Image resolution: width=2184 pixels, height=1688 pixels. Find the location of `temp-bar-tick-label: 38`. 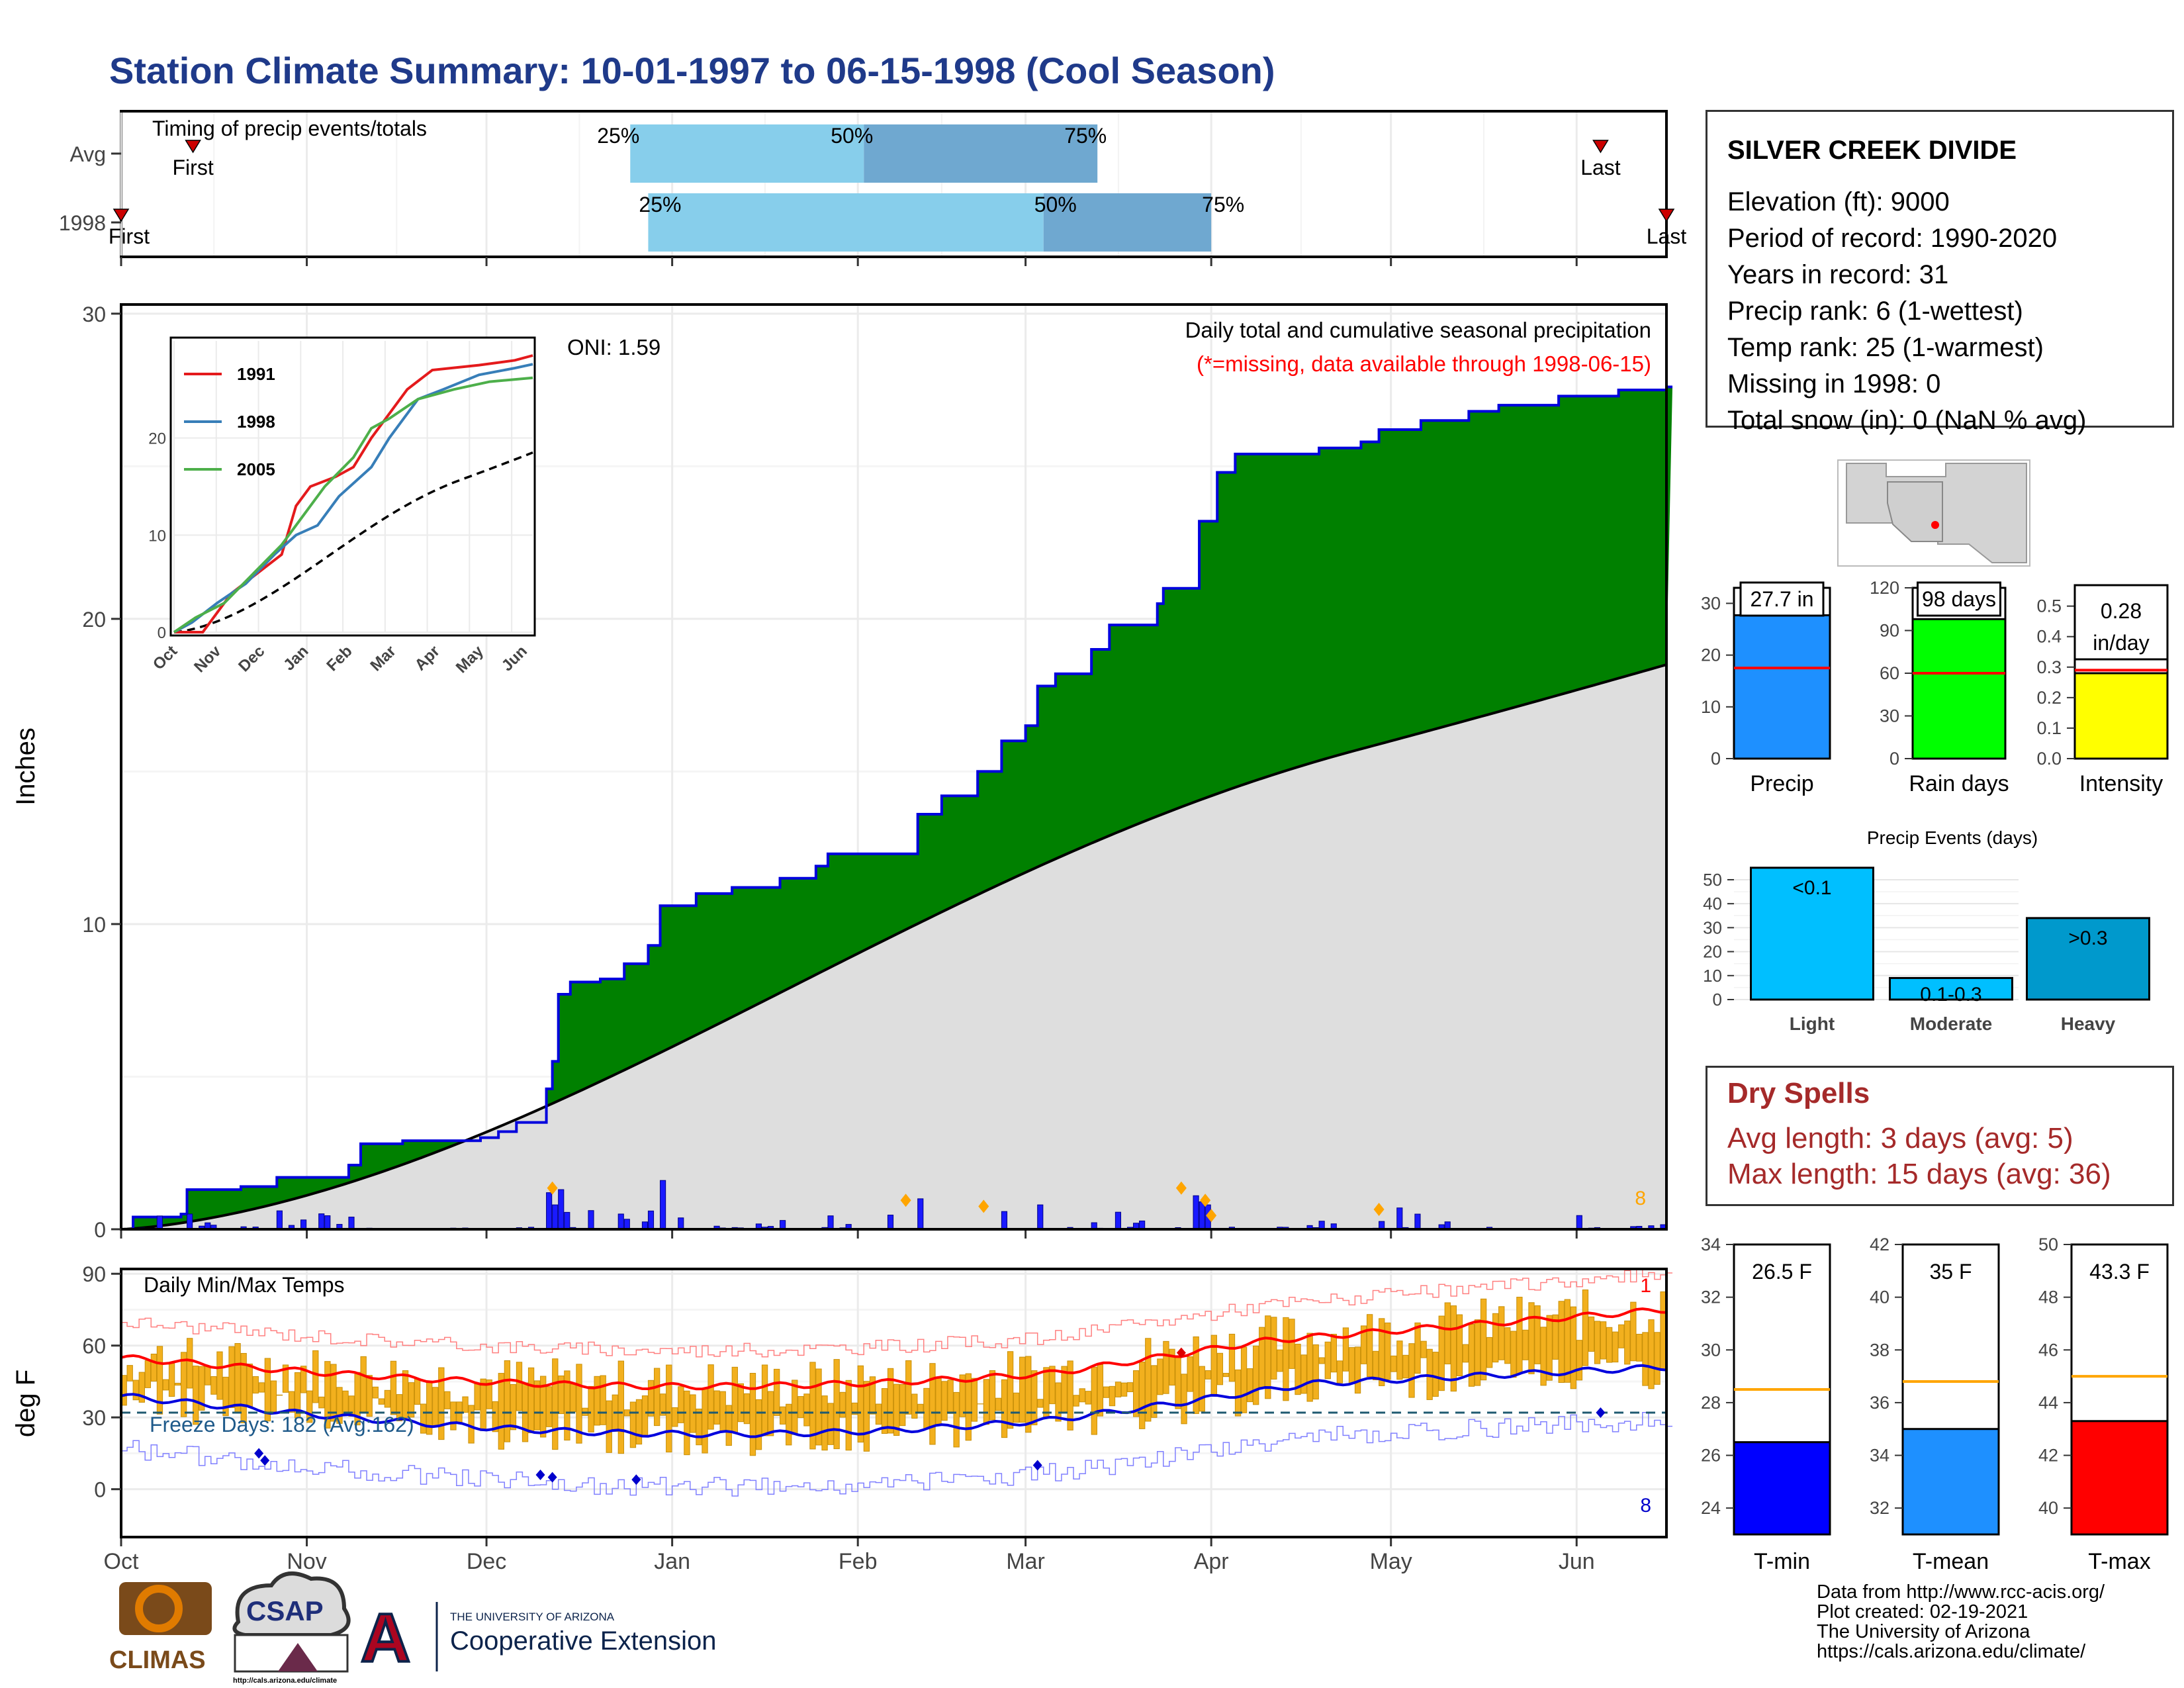

temp-bar-tick-label: 38 is located at coordinates (1880, 1350).